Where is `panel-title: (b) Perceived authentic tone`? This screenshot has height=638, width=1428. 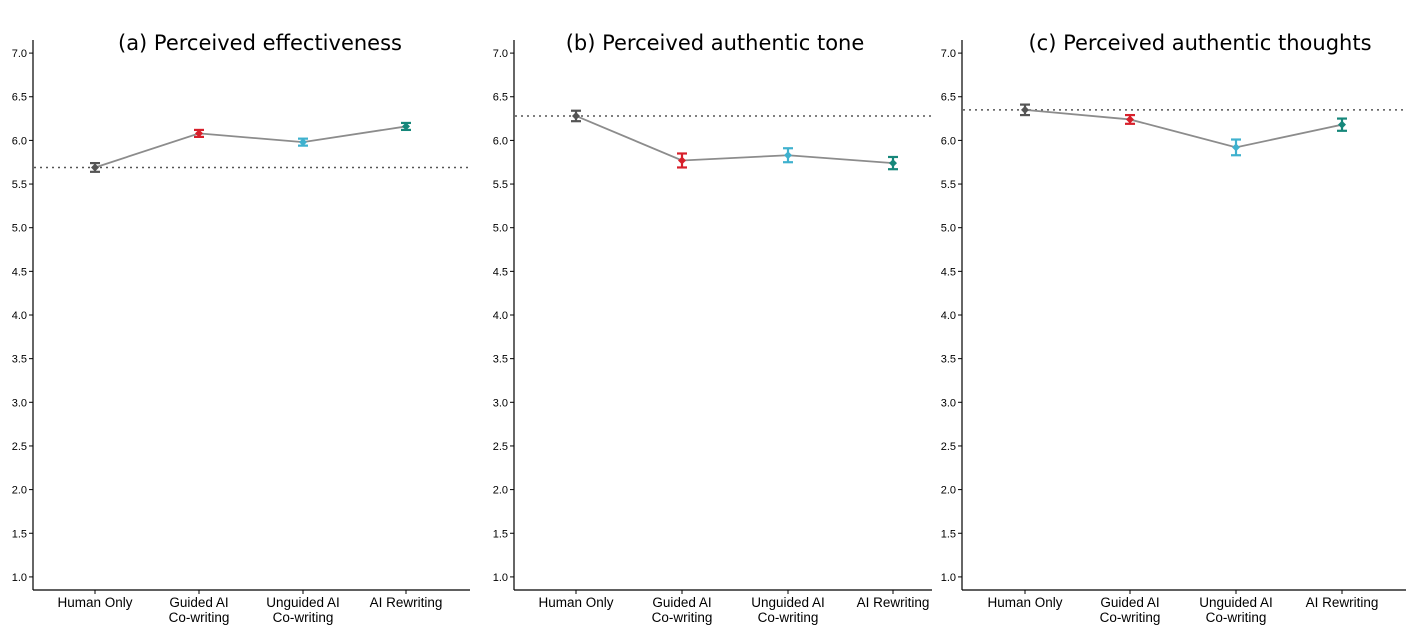
panel-title: (b) Perceived authentic tone is located at coordinates (715, 43).